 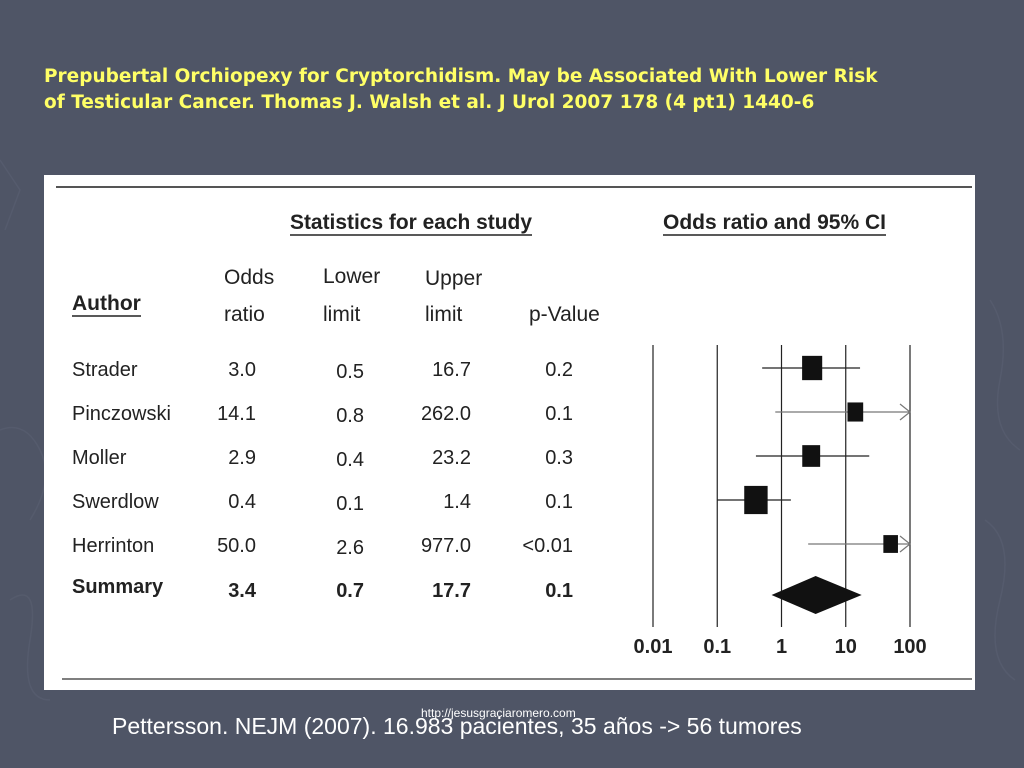 What do you see at coordinates (446, 414) in the screenshot?
I see `study-upper-limit: 262.0` at bounding box center [446, 414].